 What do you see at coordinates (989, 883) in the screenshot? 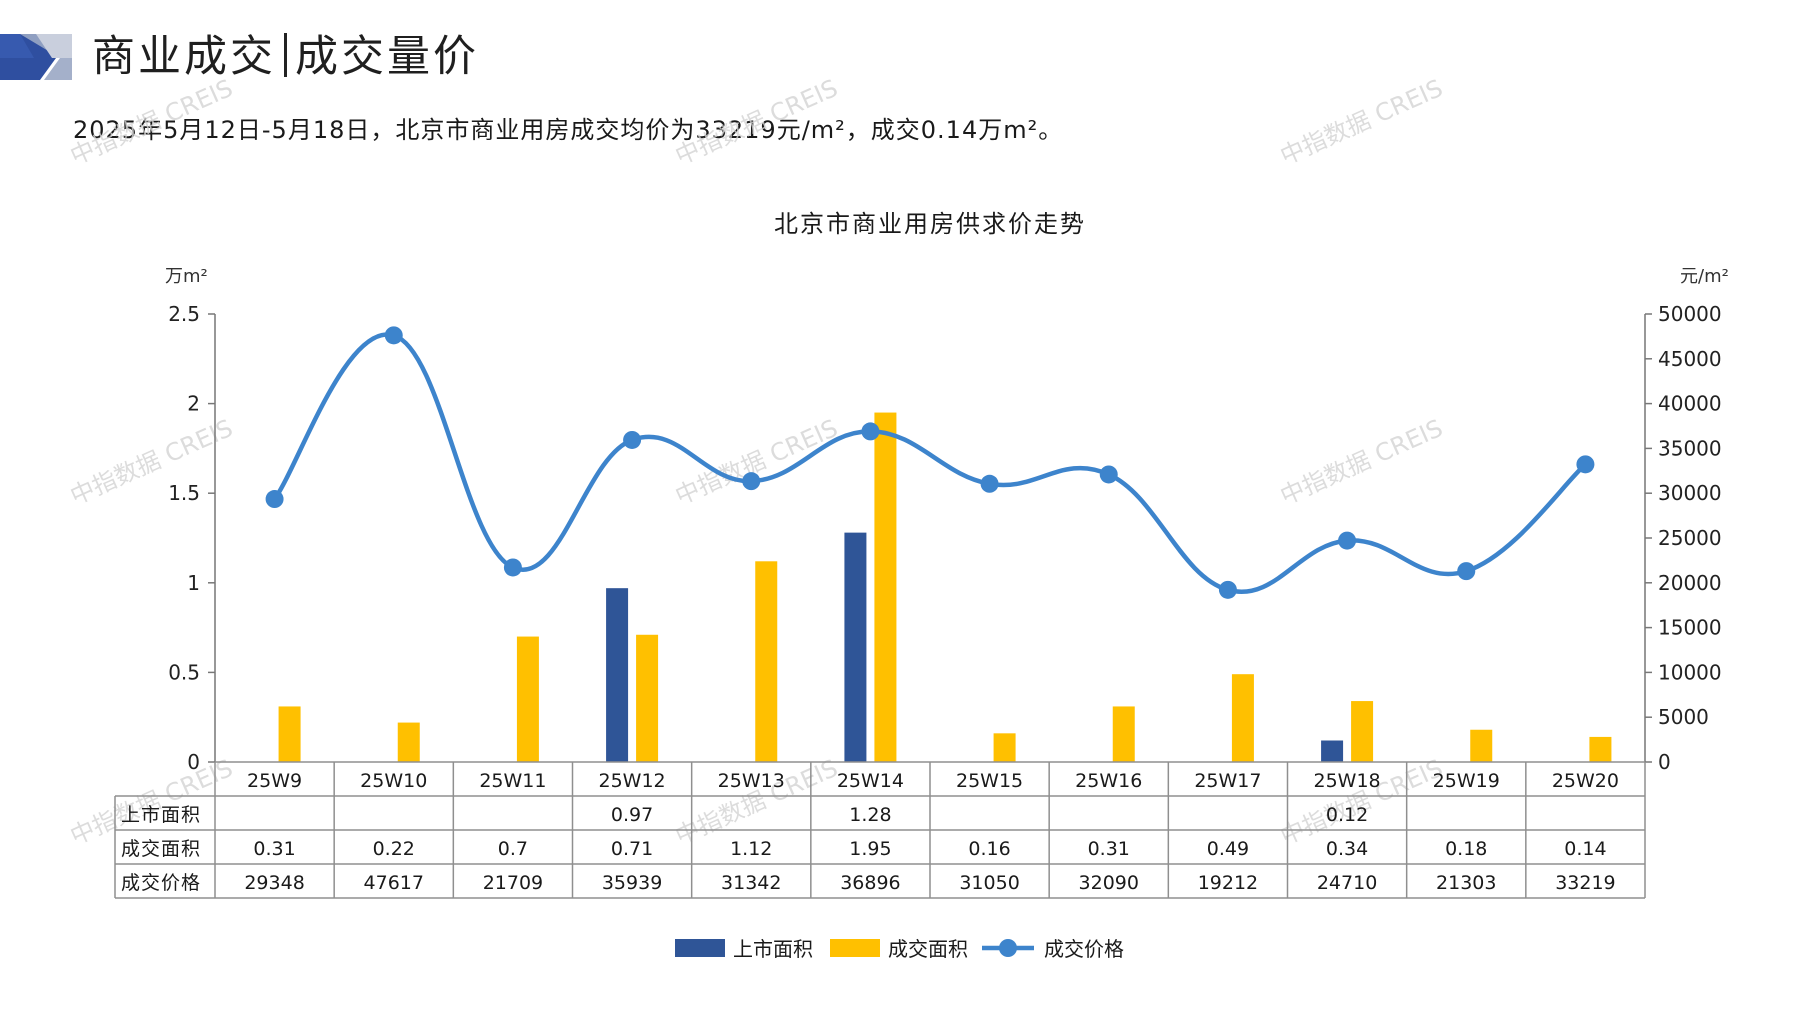
I see `data-label: 31050` at bounding box center [989, 883].